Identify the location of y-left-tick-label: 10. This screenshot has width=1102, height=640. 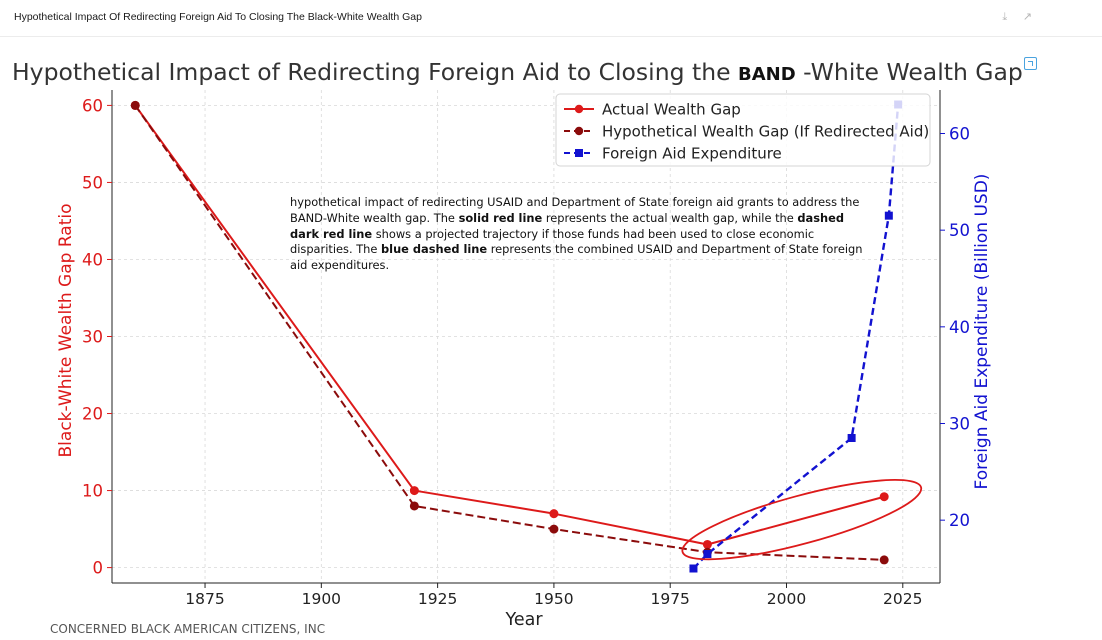
(92, 491).